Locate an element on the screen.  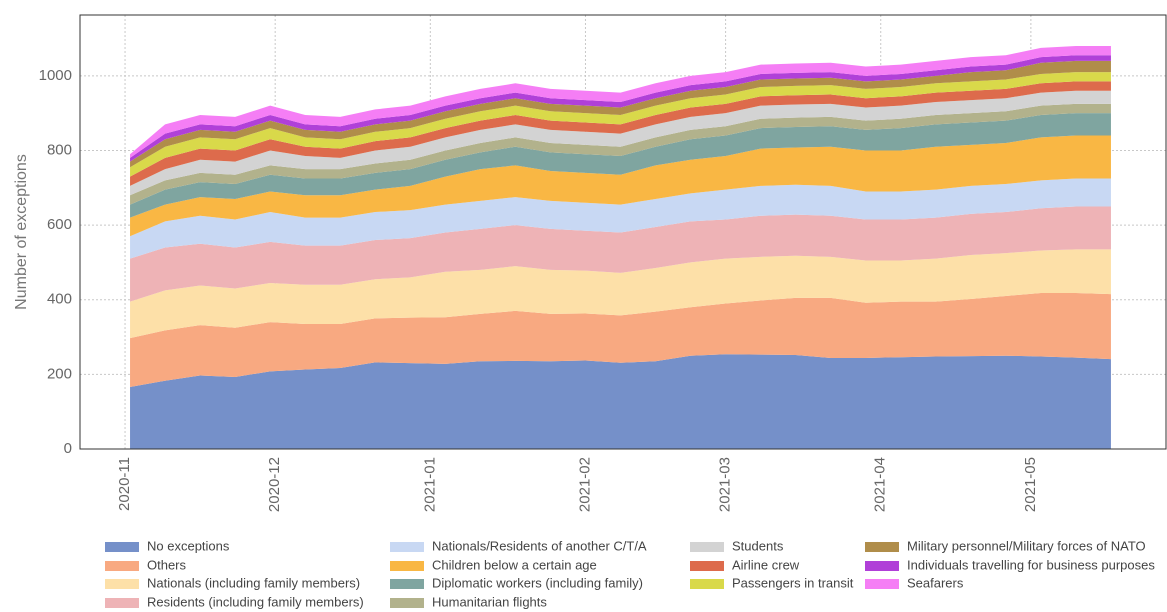
x-tick-label: 2021-05 is located at coordinates (1030, 484).